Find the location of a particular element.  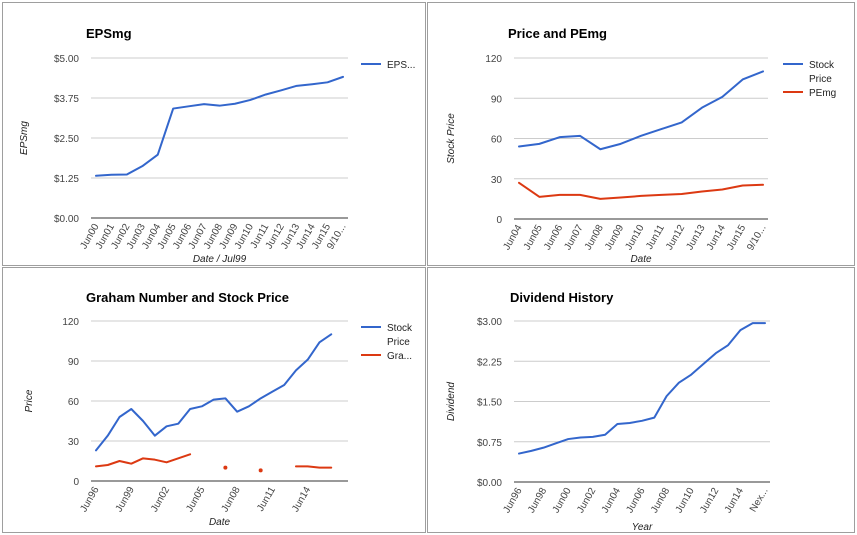

y-tick-label: $0.75 is located at coordinates (489, 443).